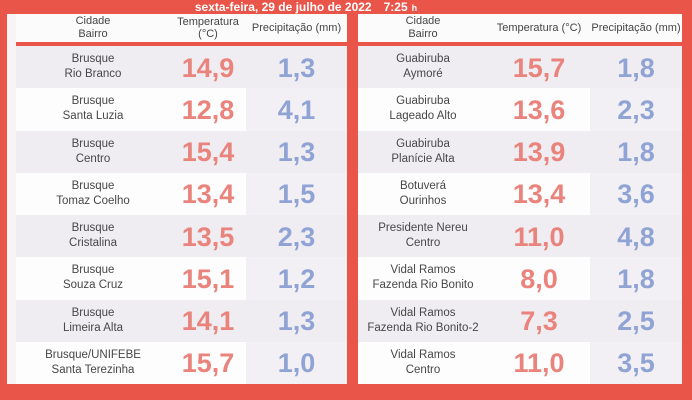 The width and height of the screenshot is (692, 400). I want to click on temperature-value: 15,1, so click(208, 278).